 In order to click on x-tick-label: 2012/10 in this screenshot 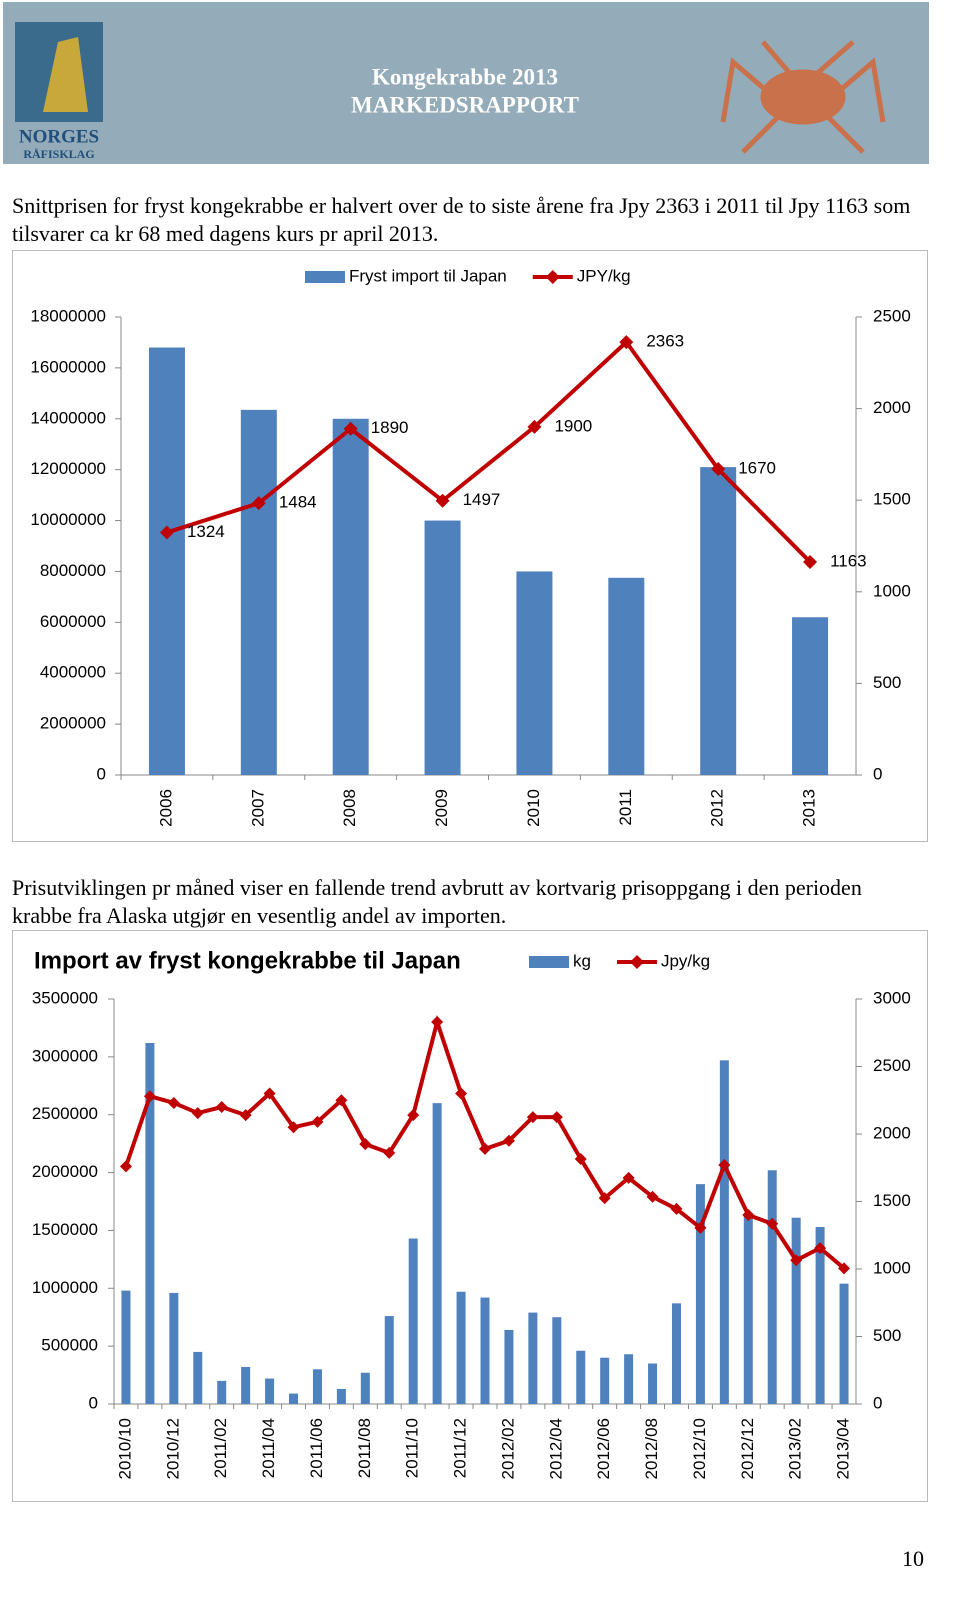, I will do `click(699, 1448)`.